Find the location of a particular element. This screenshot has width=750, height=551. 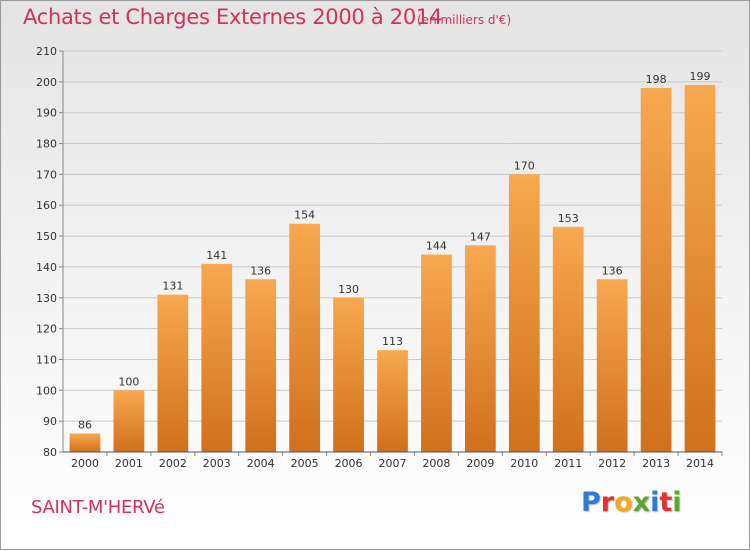

data-label: 131 is located at coordinates (172, 286).